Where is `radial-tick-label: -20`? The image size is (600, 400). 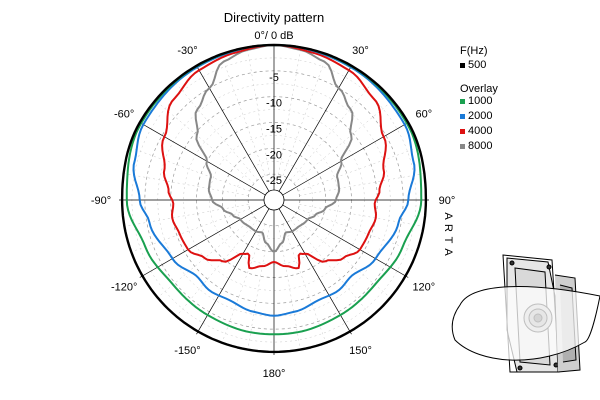
radial-tick-label: -20 is located at coordinates (274, 155).